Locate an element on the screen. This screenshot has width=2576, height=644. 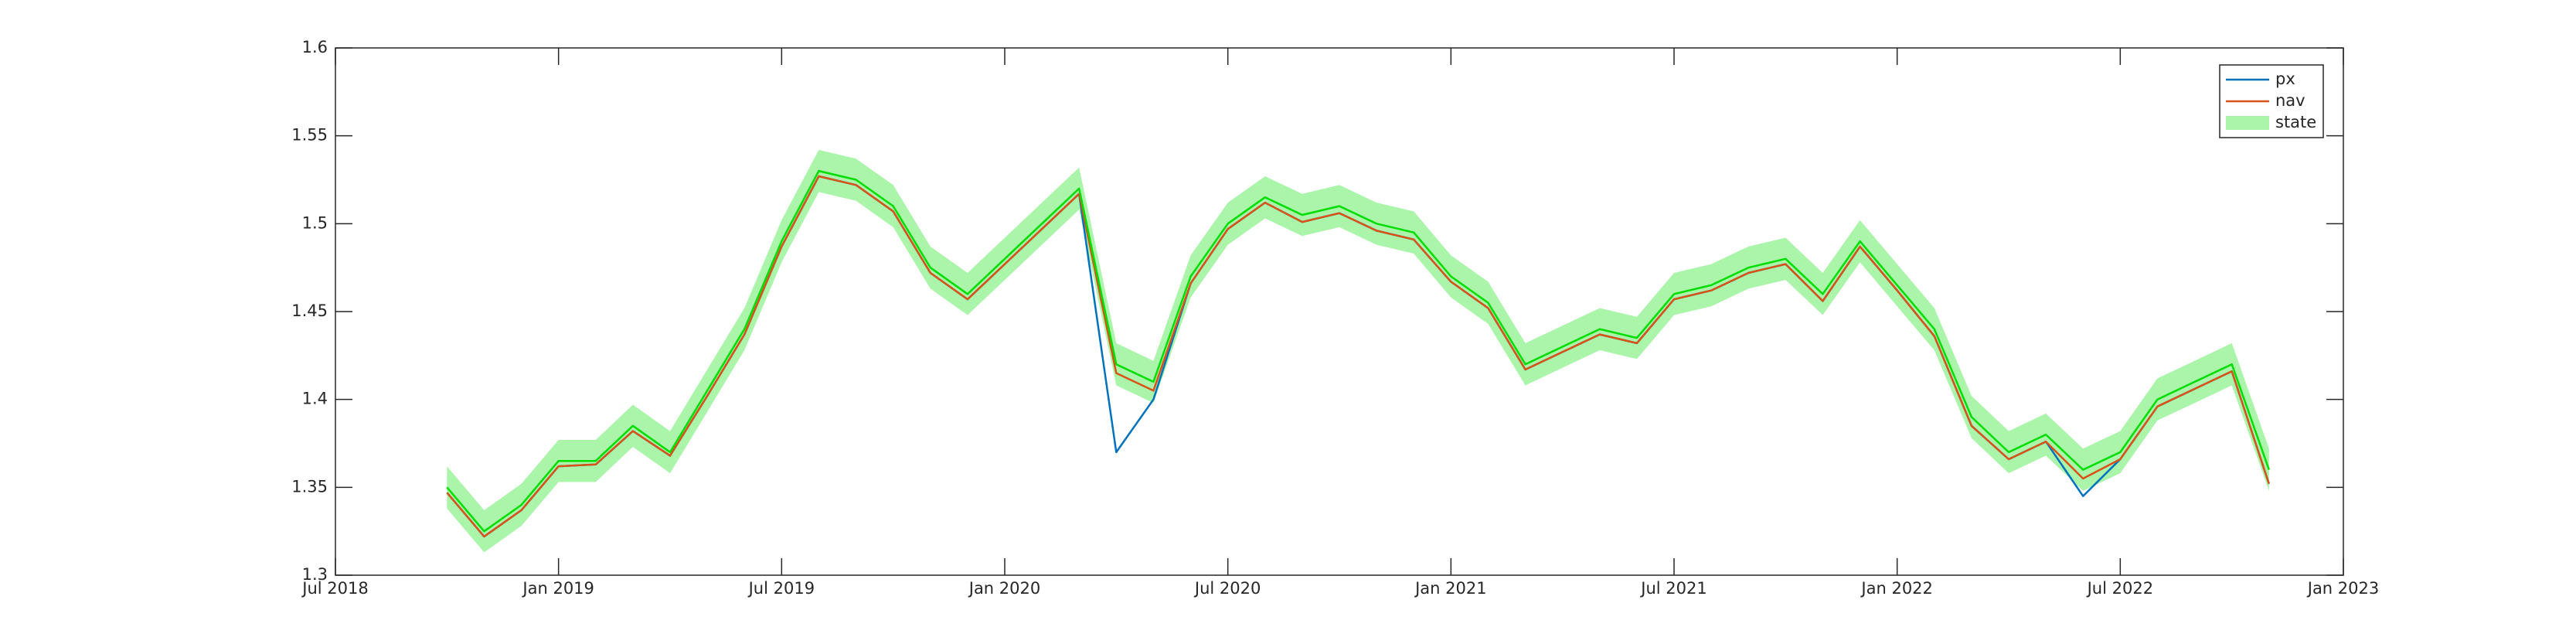
y-tick-label: 1.45 is located at coordinates (309, 311).